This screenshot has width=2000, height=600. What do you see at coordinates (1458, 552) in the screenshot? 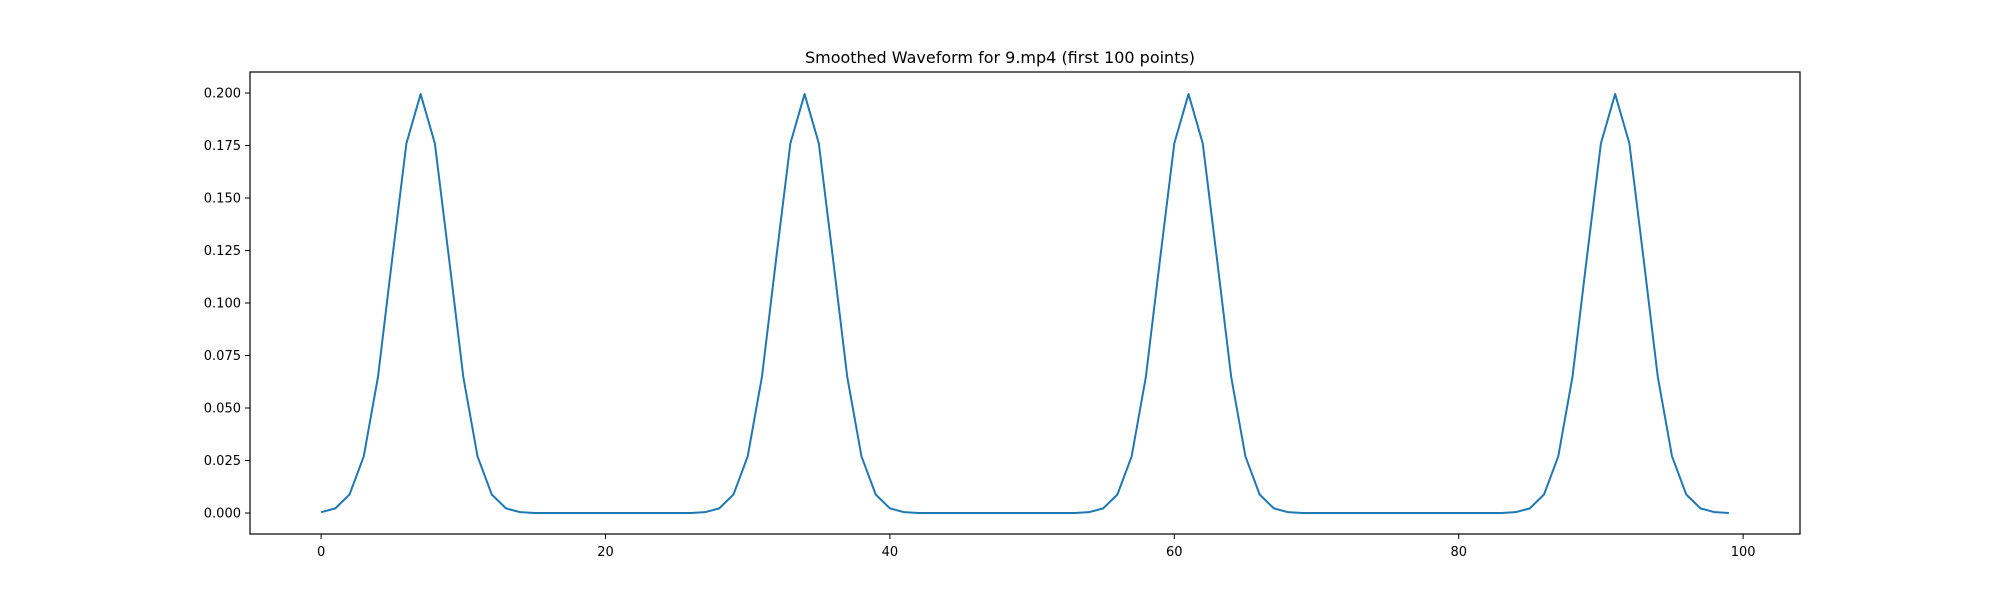
I see `x-tick-label: 80` at bounding box center [1458, 552].